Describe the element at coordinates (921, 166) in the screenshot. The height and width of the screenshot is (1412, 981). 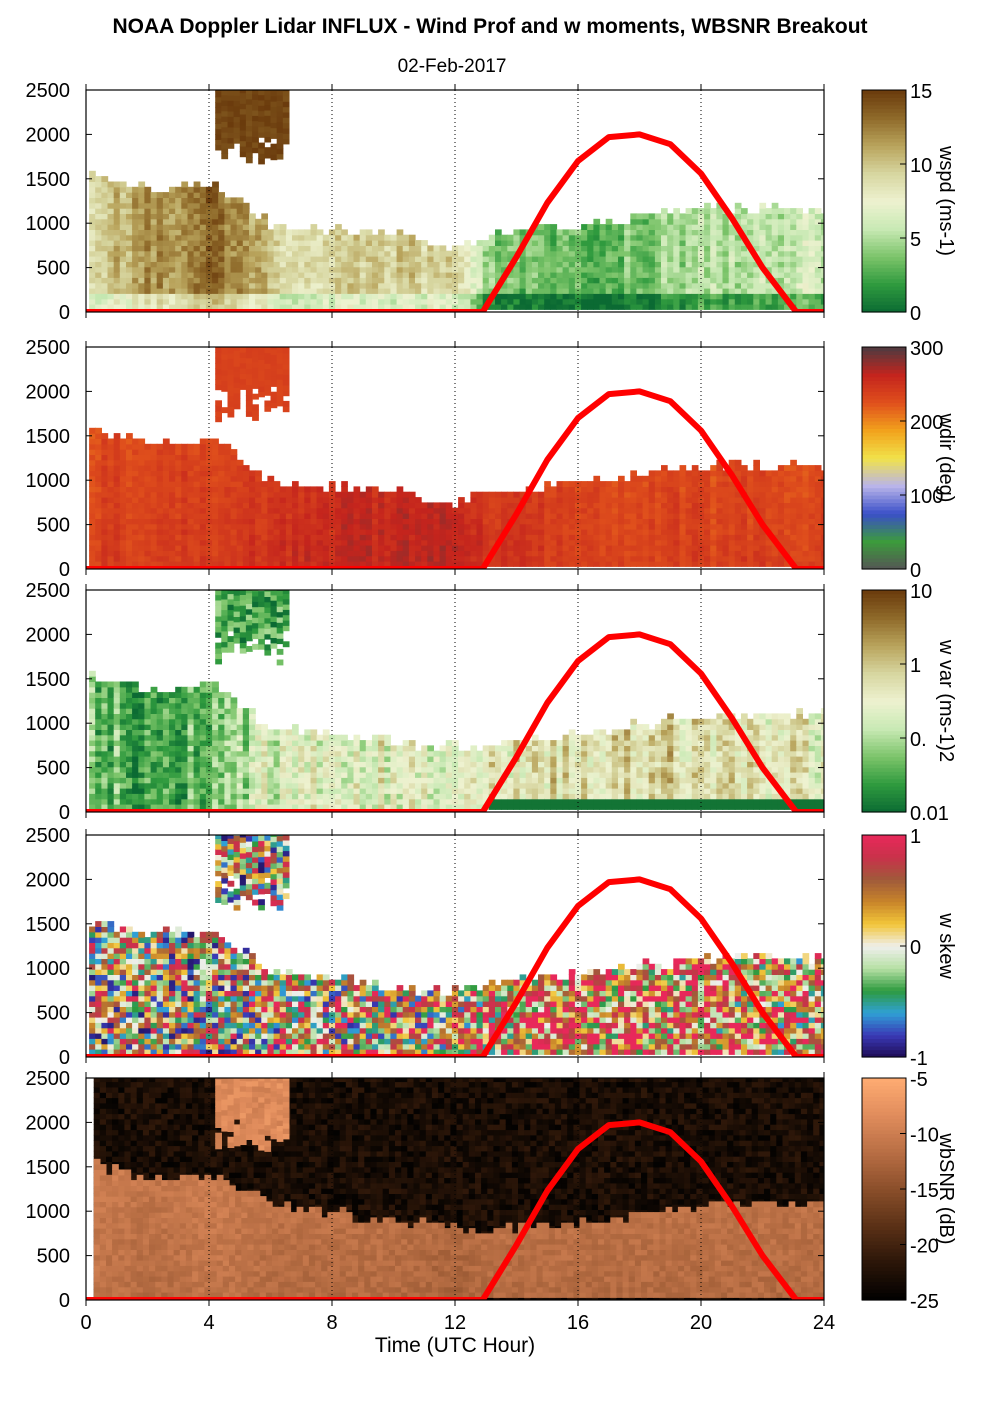
I see `colorbar-tick-label: 10` at that location.